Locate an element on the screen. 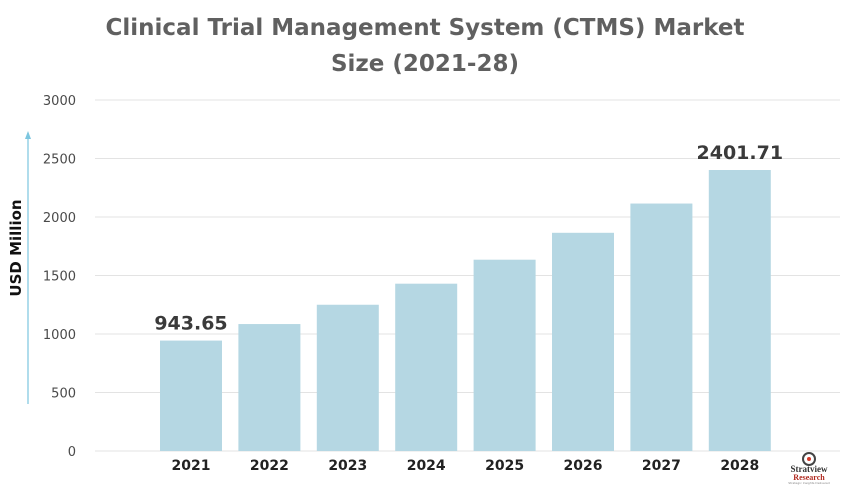 The image size is (850, 486). data-label: 2401.71 is located at coordinates (740, 153).